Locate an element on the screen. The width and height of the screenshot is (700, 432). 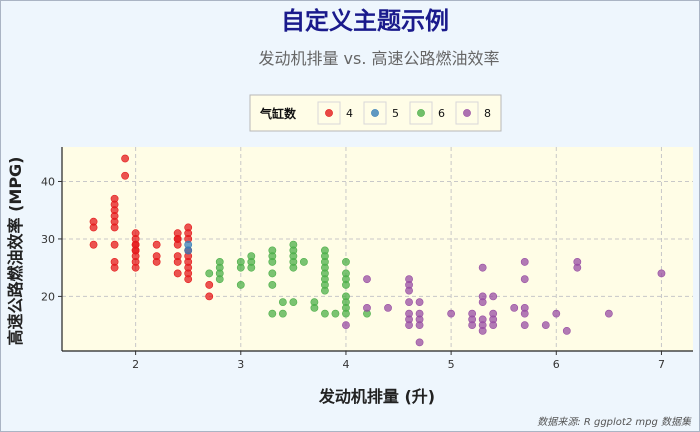
y-tick-label: 20 is located at coordinates (48, 296).